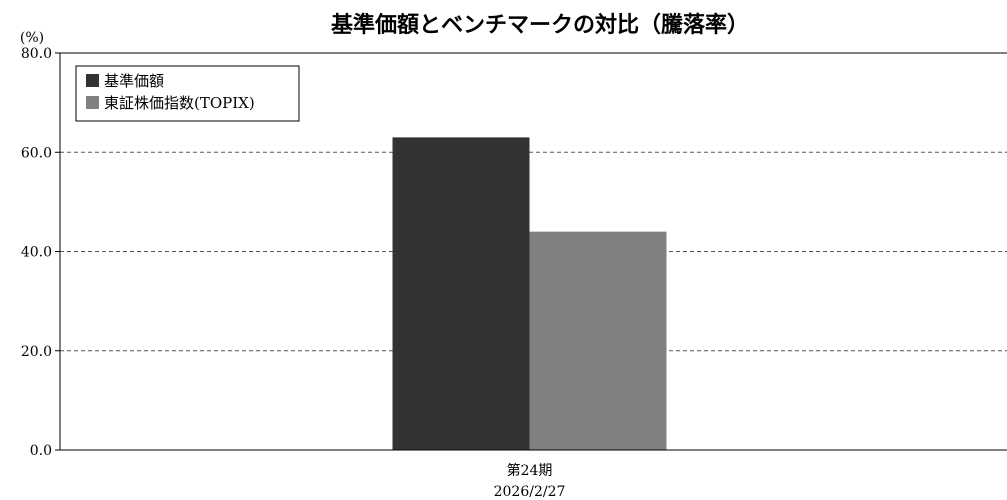 The height and width of the screenshot is (500, 1007). I want to click on y-tick-label: 40.0, so click(36, 253).